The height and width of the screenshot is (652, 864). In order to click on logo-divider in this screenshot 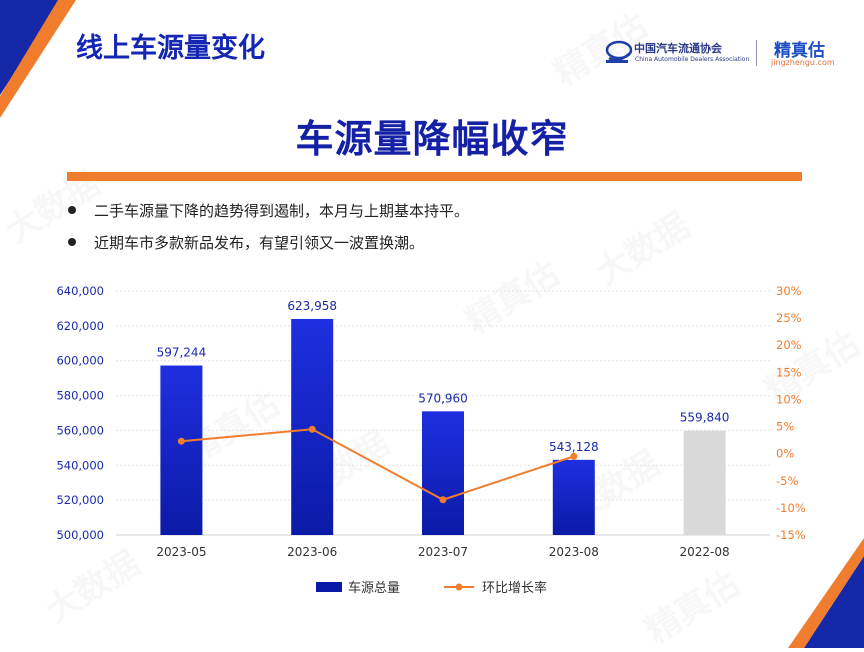, I will do `click(756, 53)`.